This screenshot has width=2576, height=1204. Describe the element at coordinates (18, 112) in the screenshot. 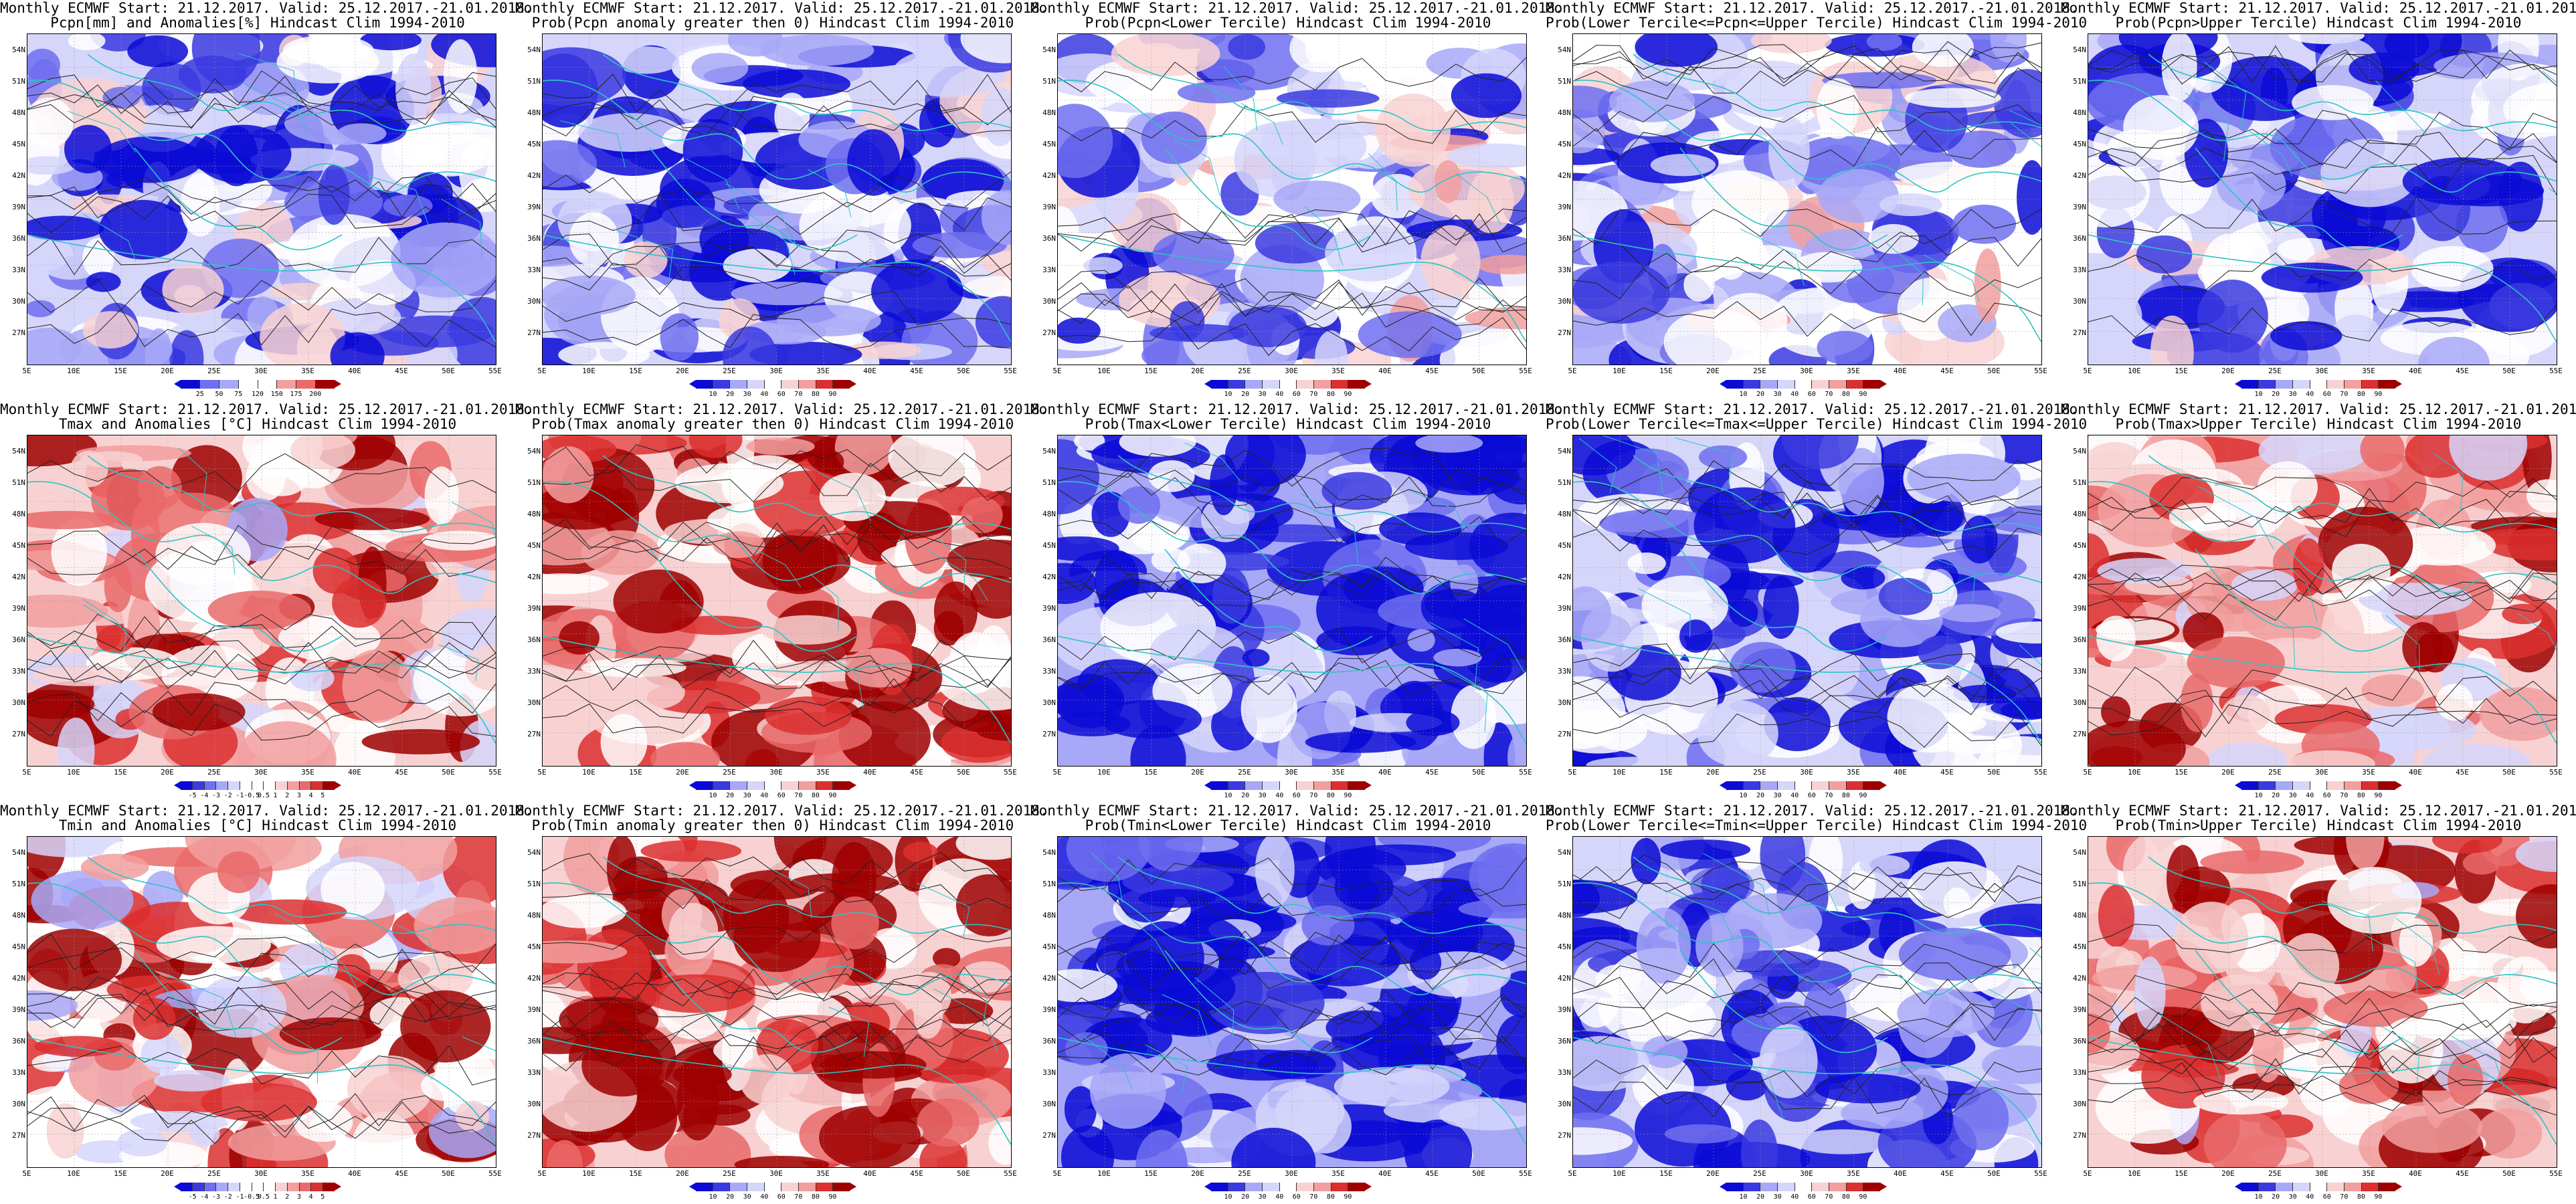

I see `latitude-label: 48N` at that location.